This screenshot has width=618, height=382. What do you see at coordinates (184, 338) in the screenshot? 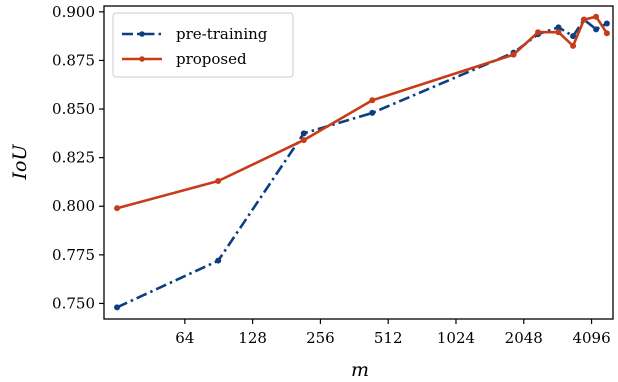
I see `x-tick-label: 64` at bounding box center [184, 338].